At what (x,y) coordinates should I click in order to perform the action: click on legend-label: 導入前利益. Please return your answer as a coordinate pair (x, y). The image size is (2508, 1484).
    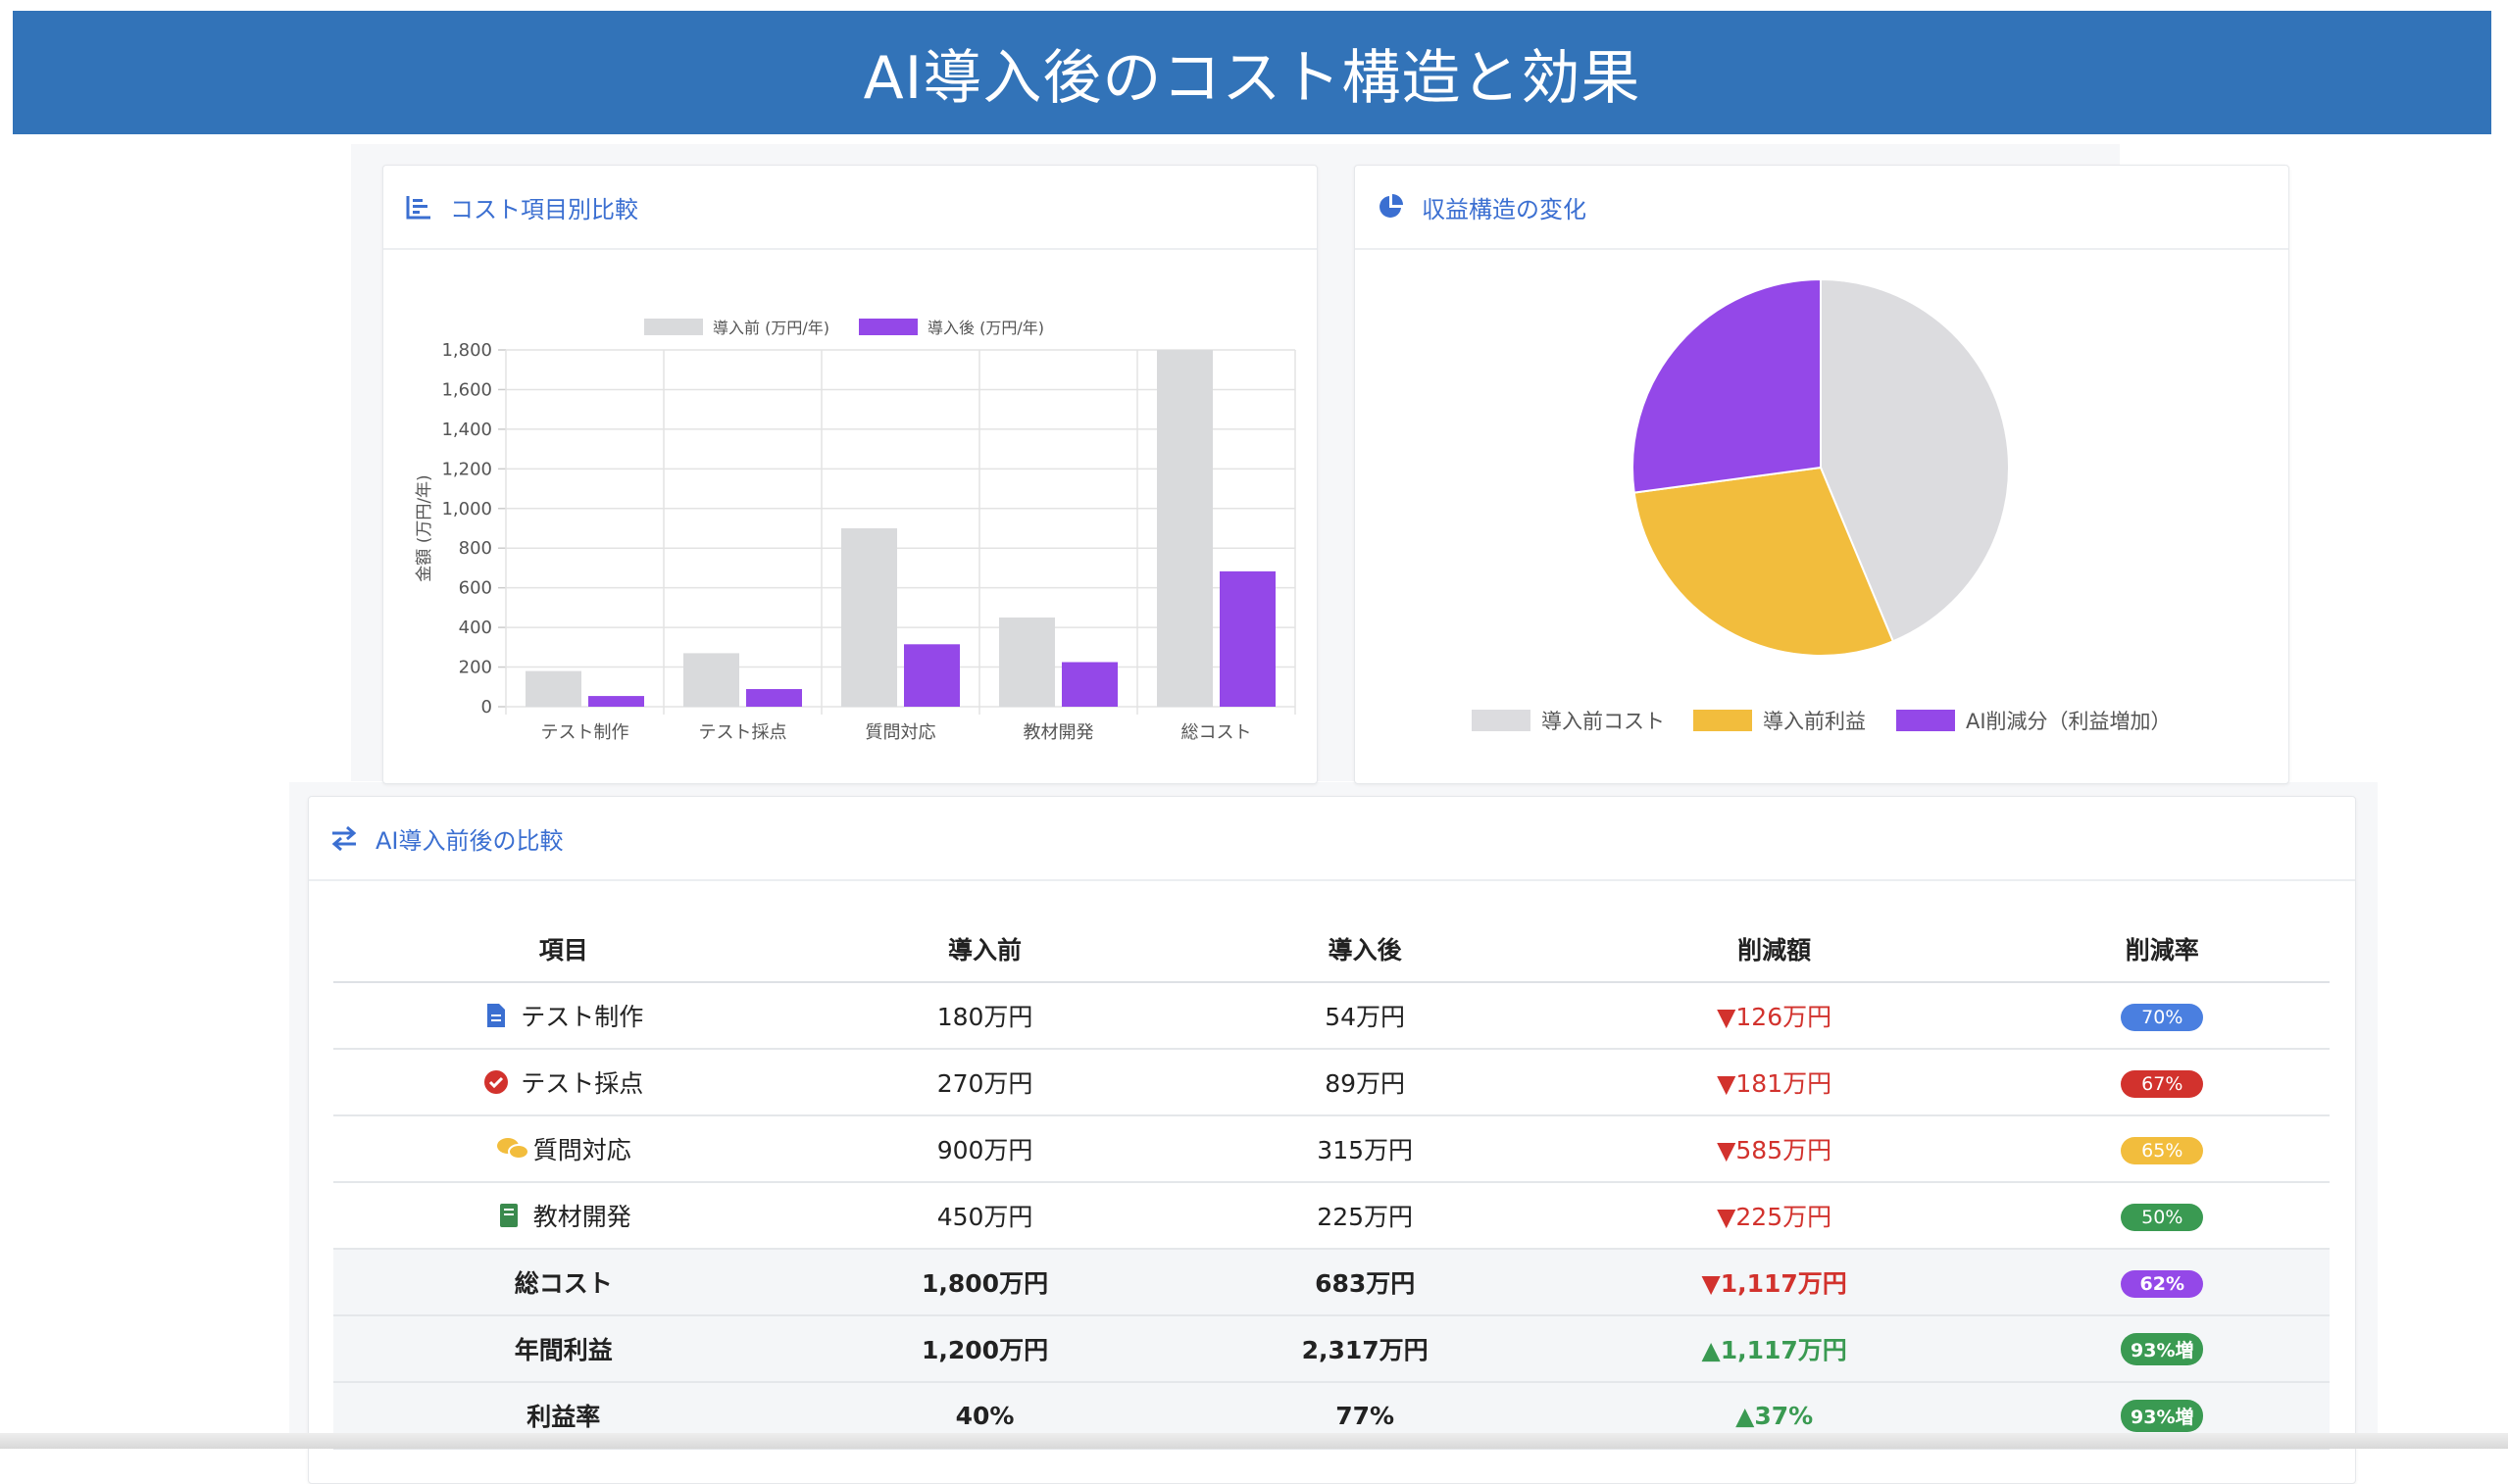
    Looking at the image, I should click on (1814, 721).